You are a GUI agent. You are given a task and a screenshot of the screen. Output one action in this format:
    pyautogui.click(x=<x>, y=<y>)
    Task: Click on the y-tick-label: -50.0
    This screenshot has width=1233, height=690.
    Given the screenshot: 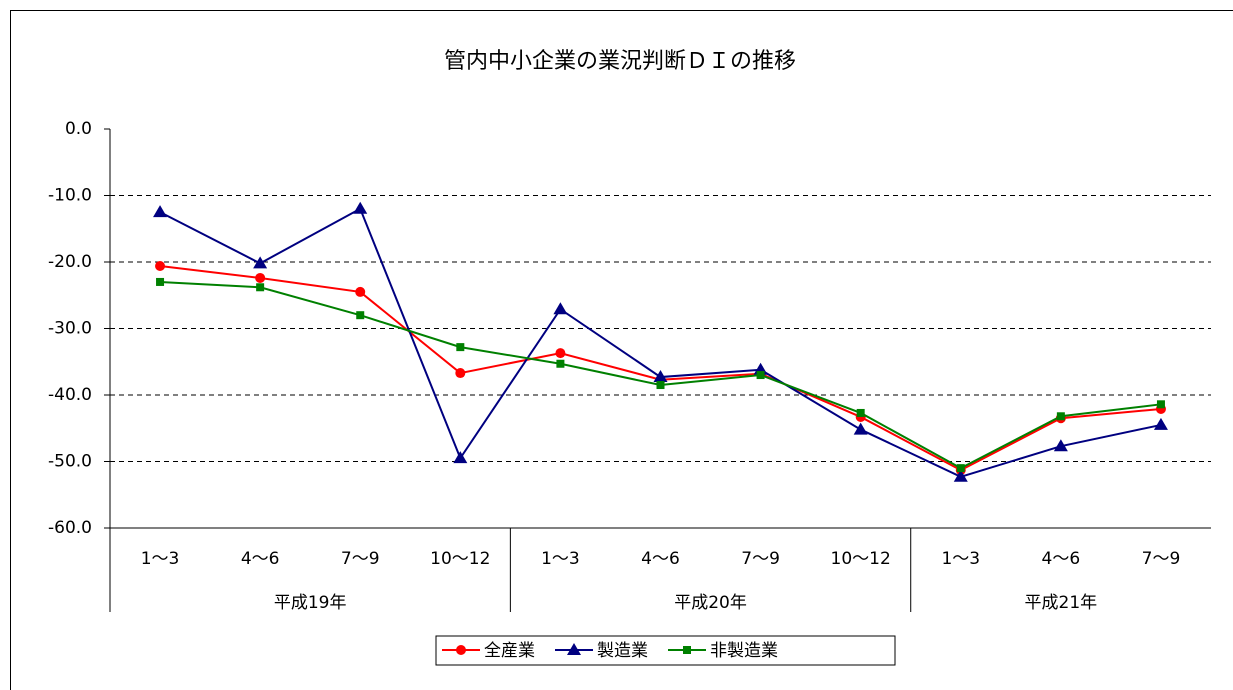 What is the action you would take?
    pyautogui.click(x=70, y=462)
    